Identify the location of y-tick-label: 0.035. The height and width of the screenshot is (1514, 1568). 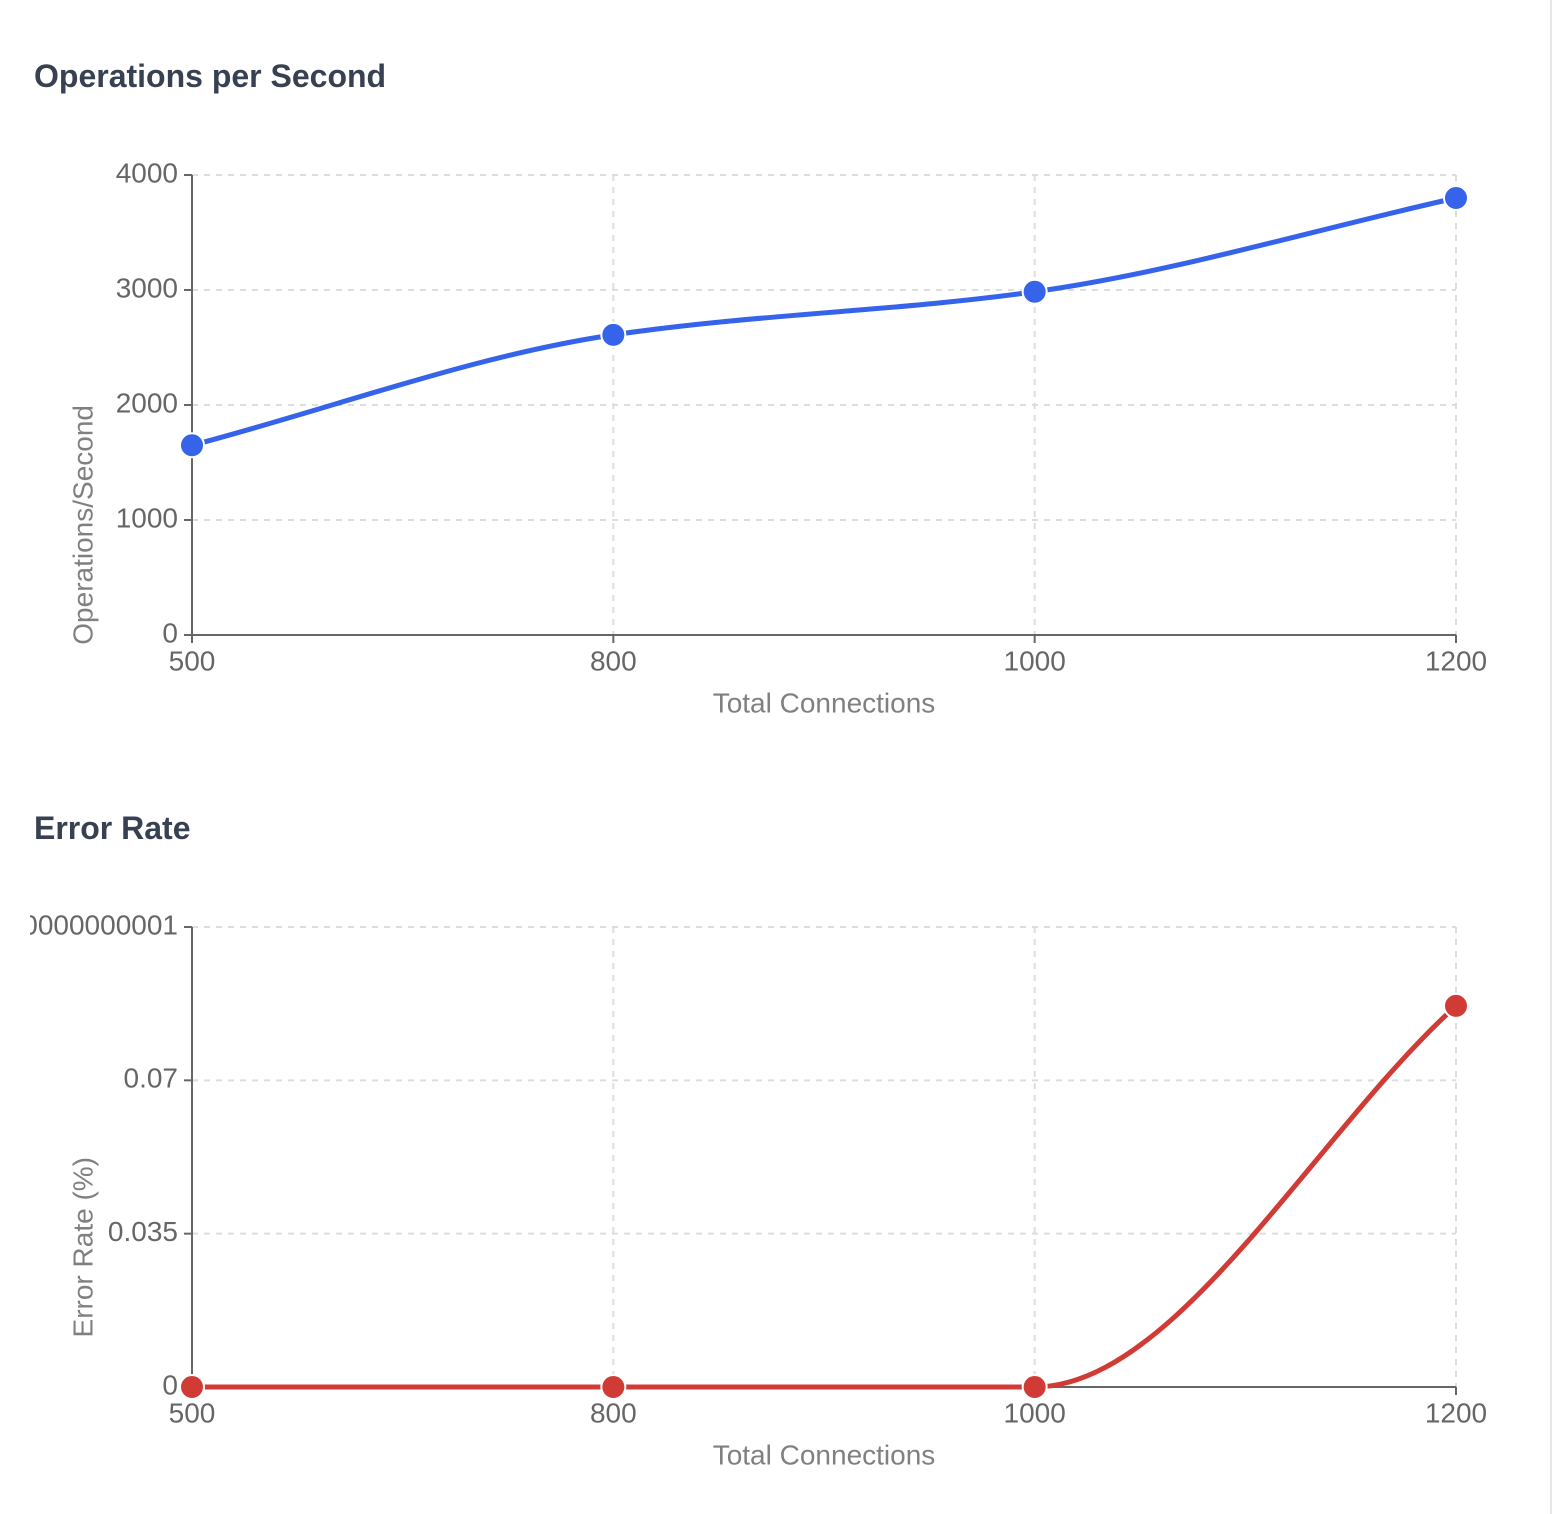
(143, 1231).